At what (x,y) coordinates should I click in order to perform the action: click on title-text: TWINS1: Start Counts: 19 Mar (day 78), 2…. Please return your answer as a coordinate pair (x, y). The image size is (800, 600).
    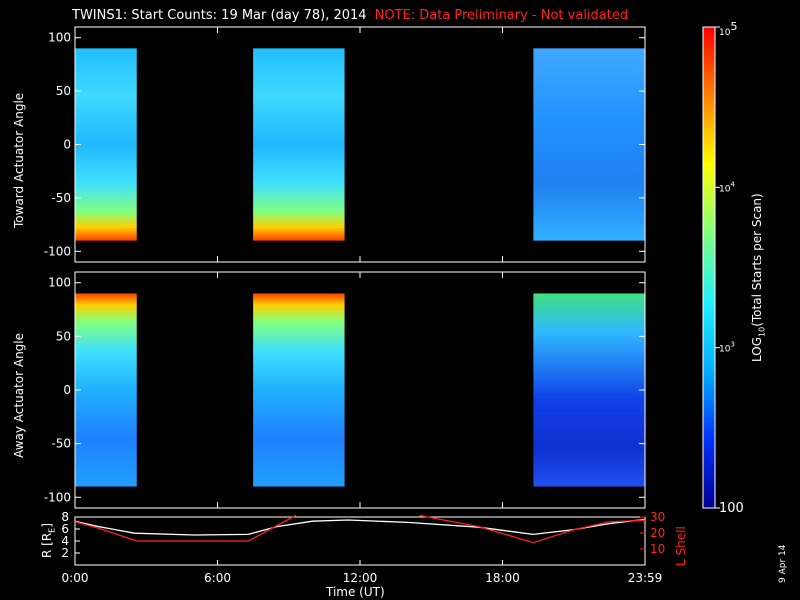
    Looking at the image, I should click on (219, 15).